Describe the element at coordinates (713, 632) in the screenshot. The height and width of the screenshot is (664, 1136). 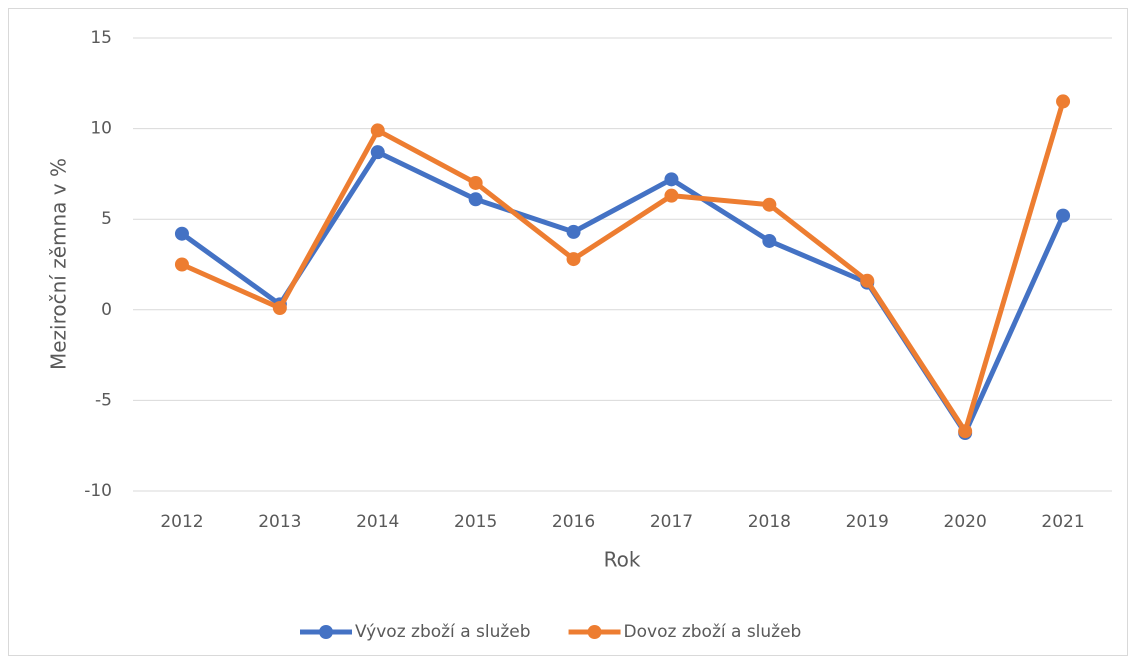
I see `legend-label: Dovoz zboží a služeb` at that location.